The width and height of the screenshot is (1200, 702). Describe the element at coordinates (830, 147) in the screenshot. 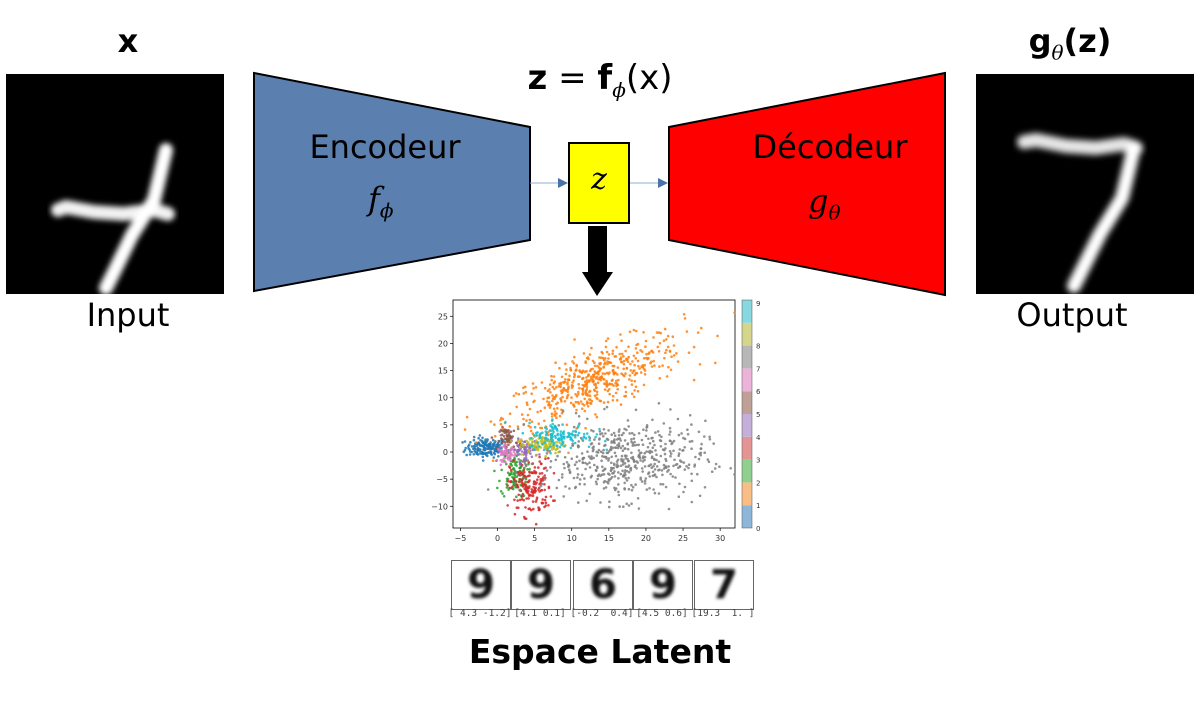

I see `decoder-label: Décodeur` at that location.